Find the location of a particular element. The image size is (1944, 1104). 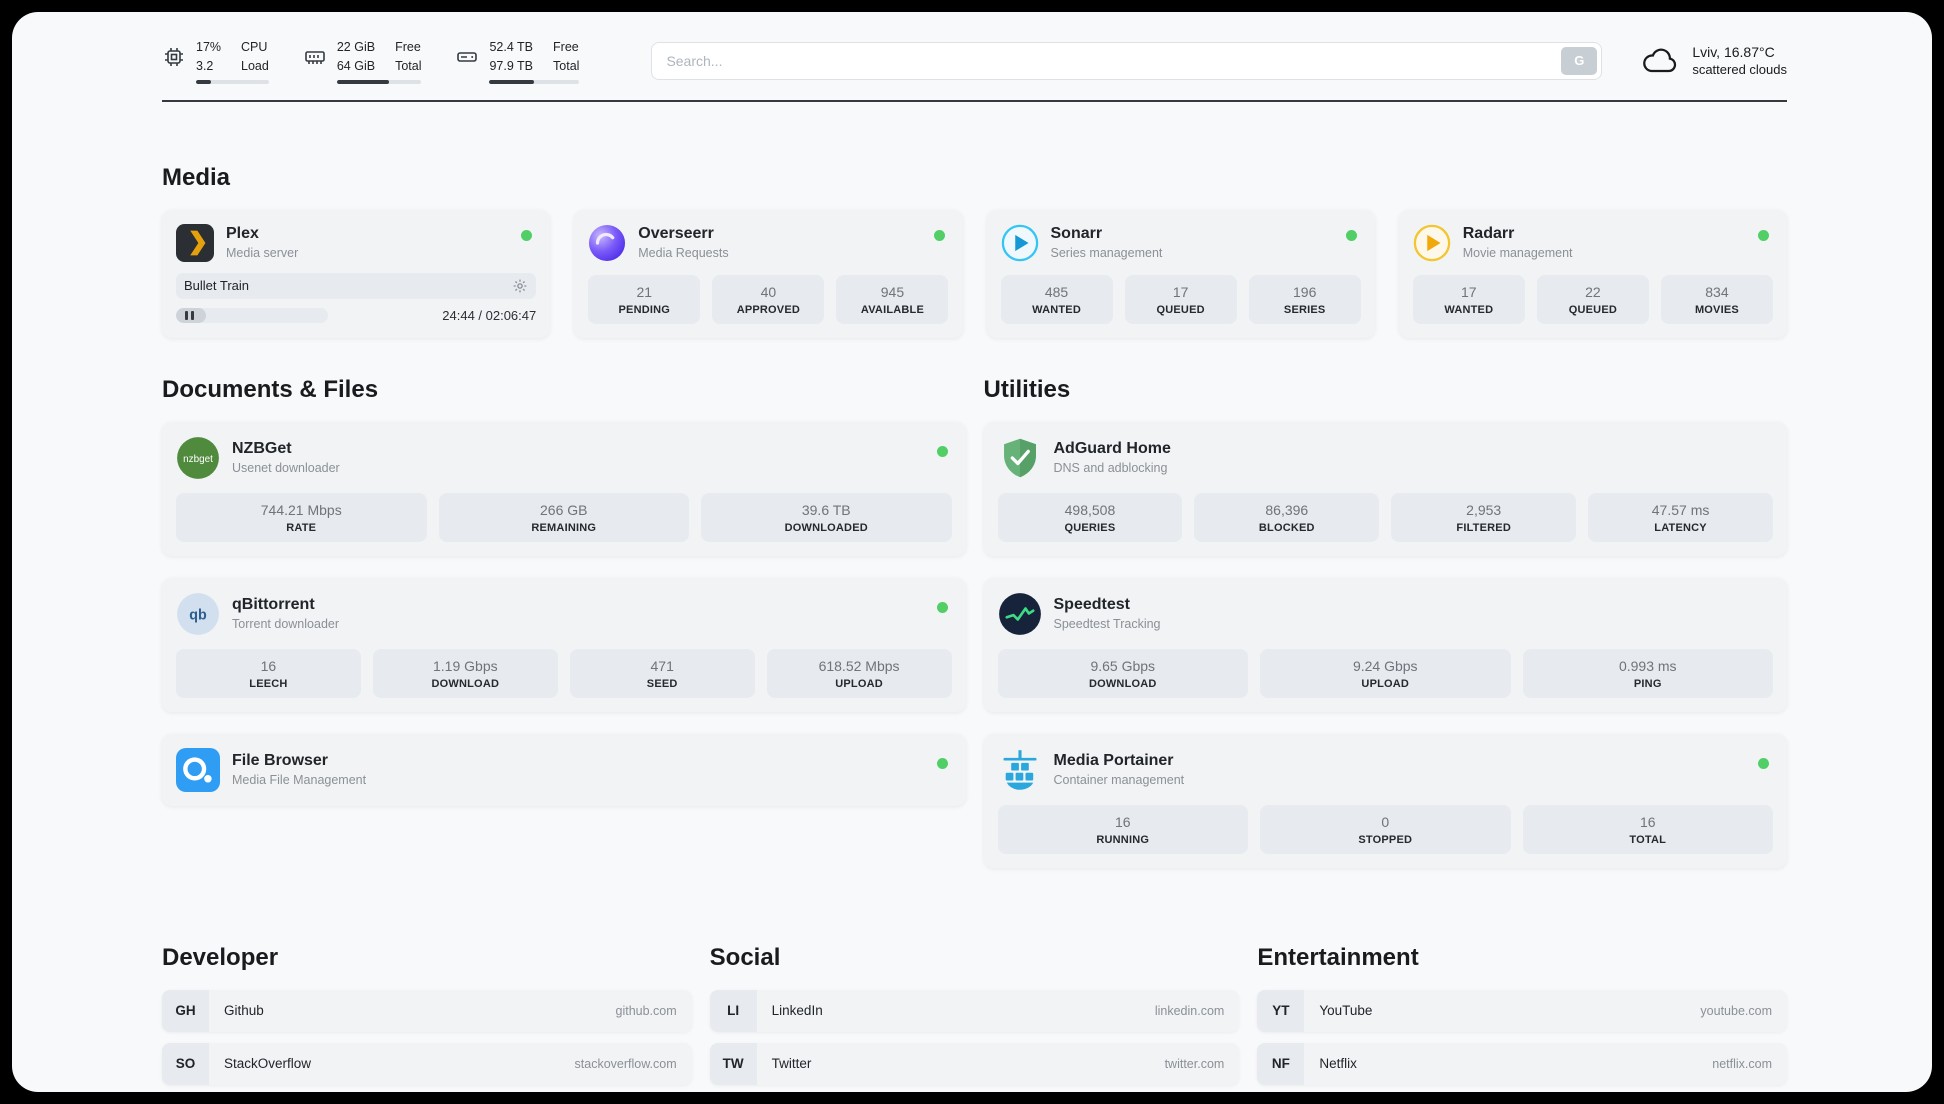

section-title-documents: Documents & Files is located at coordinates (270, 389).